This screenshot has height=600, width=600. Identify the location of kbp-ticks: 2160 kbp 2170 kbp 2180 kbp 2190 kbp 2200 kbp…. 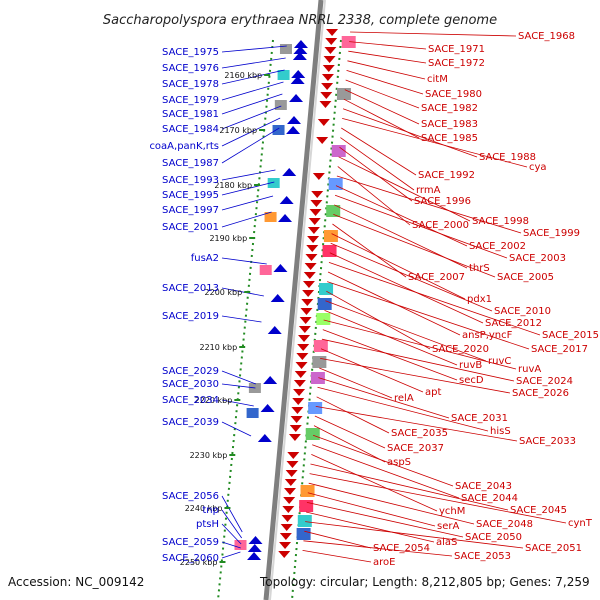
(225, 319).